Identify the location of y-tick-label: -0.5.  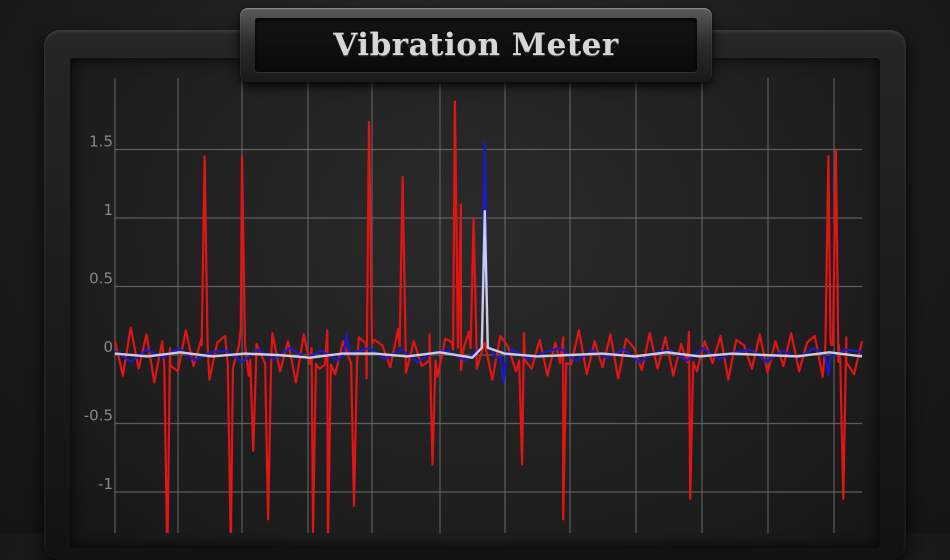
(98, 416).